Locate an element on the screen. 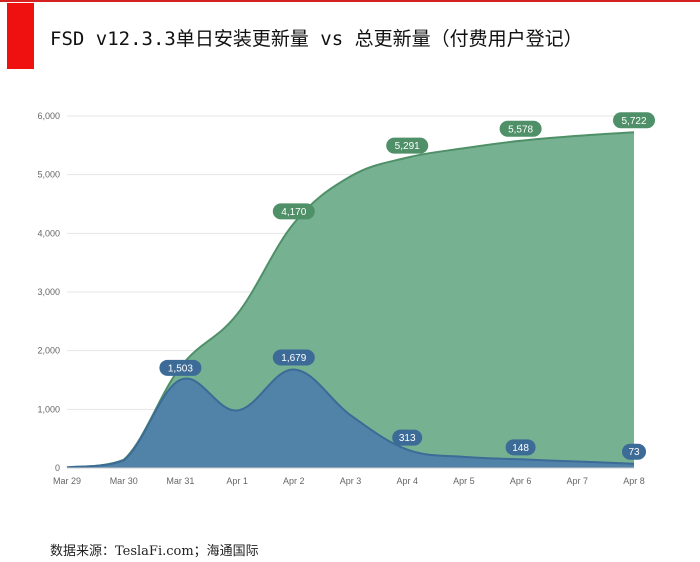  total-data-label: 5,578 is located at coordinates (520, 129).